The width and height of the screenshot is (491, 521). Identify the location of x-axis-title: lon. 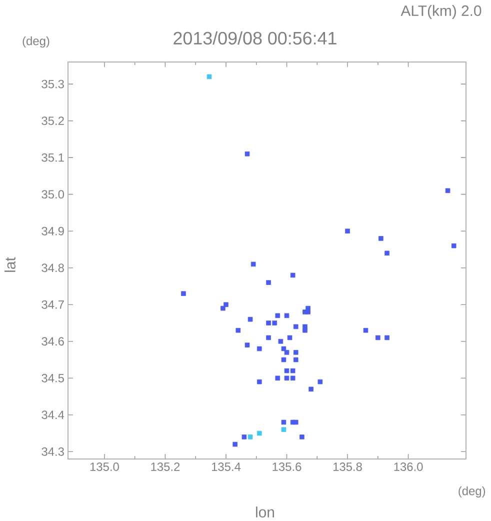
(265, 512).